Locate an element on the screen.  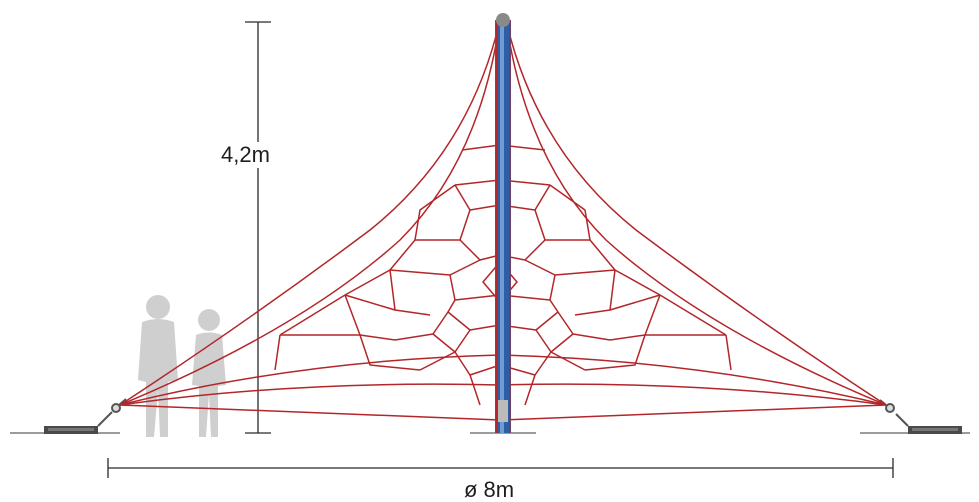
ground-anchor-left is located at coordinates (71, 430).